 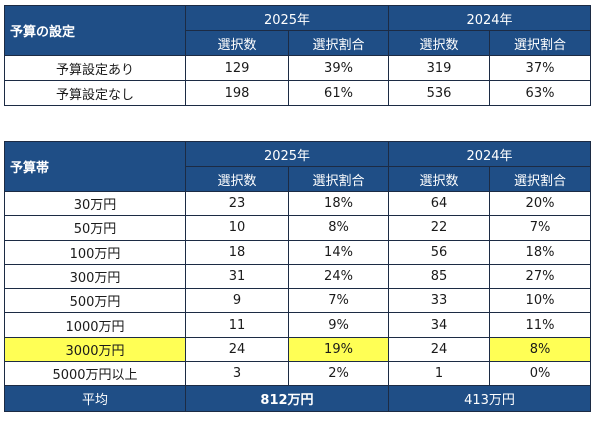 What do you see at coordinates (237, 68) in the screenshot?
I see `table-cell: 129` at bounding box center [237, 68].